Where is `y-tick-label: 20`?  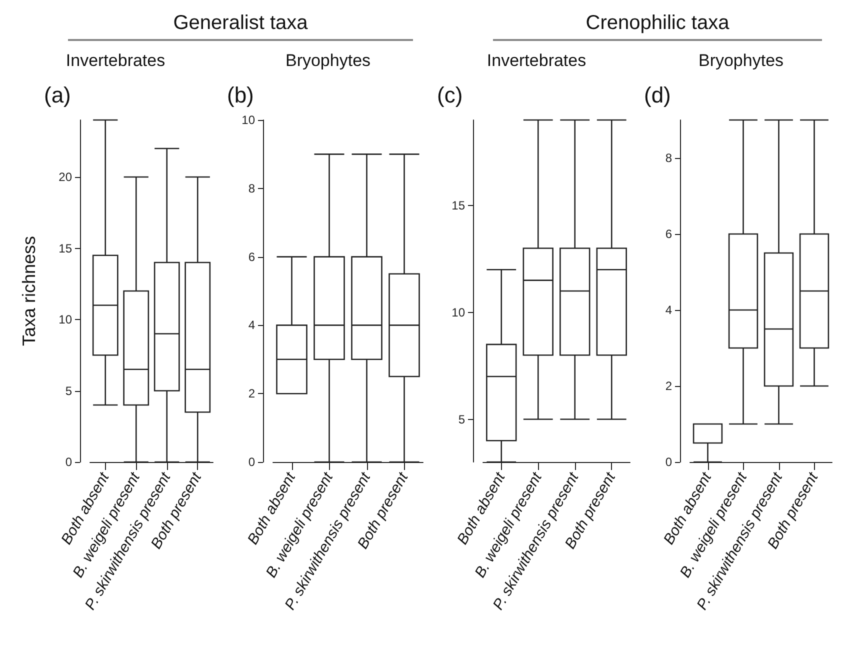
y-tick-label: 20 is located at coordinates (65, 177).